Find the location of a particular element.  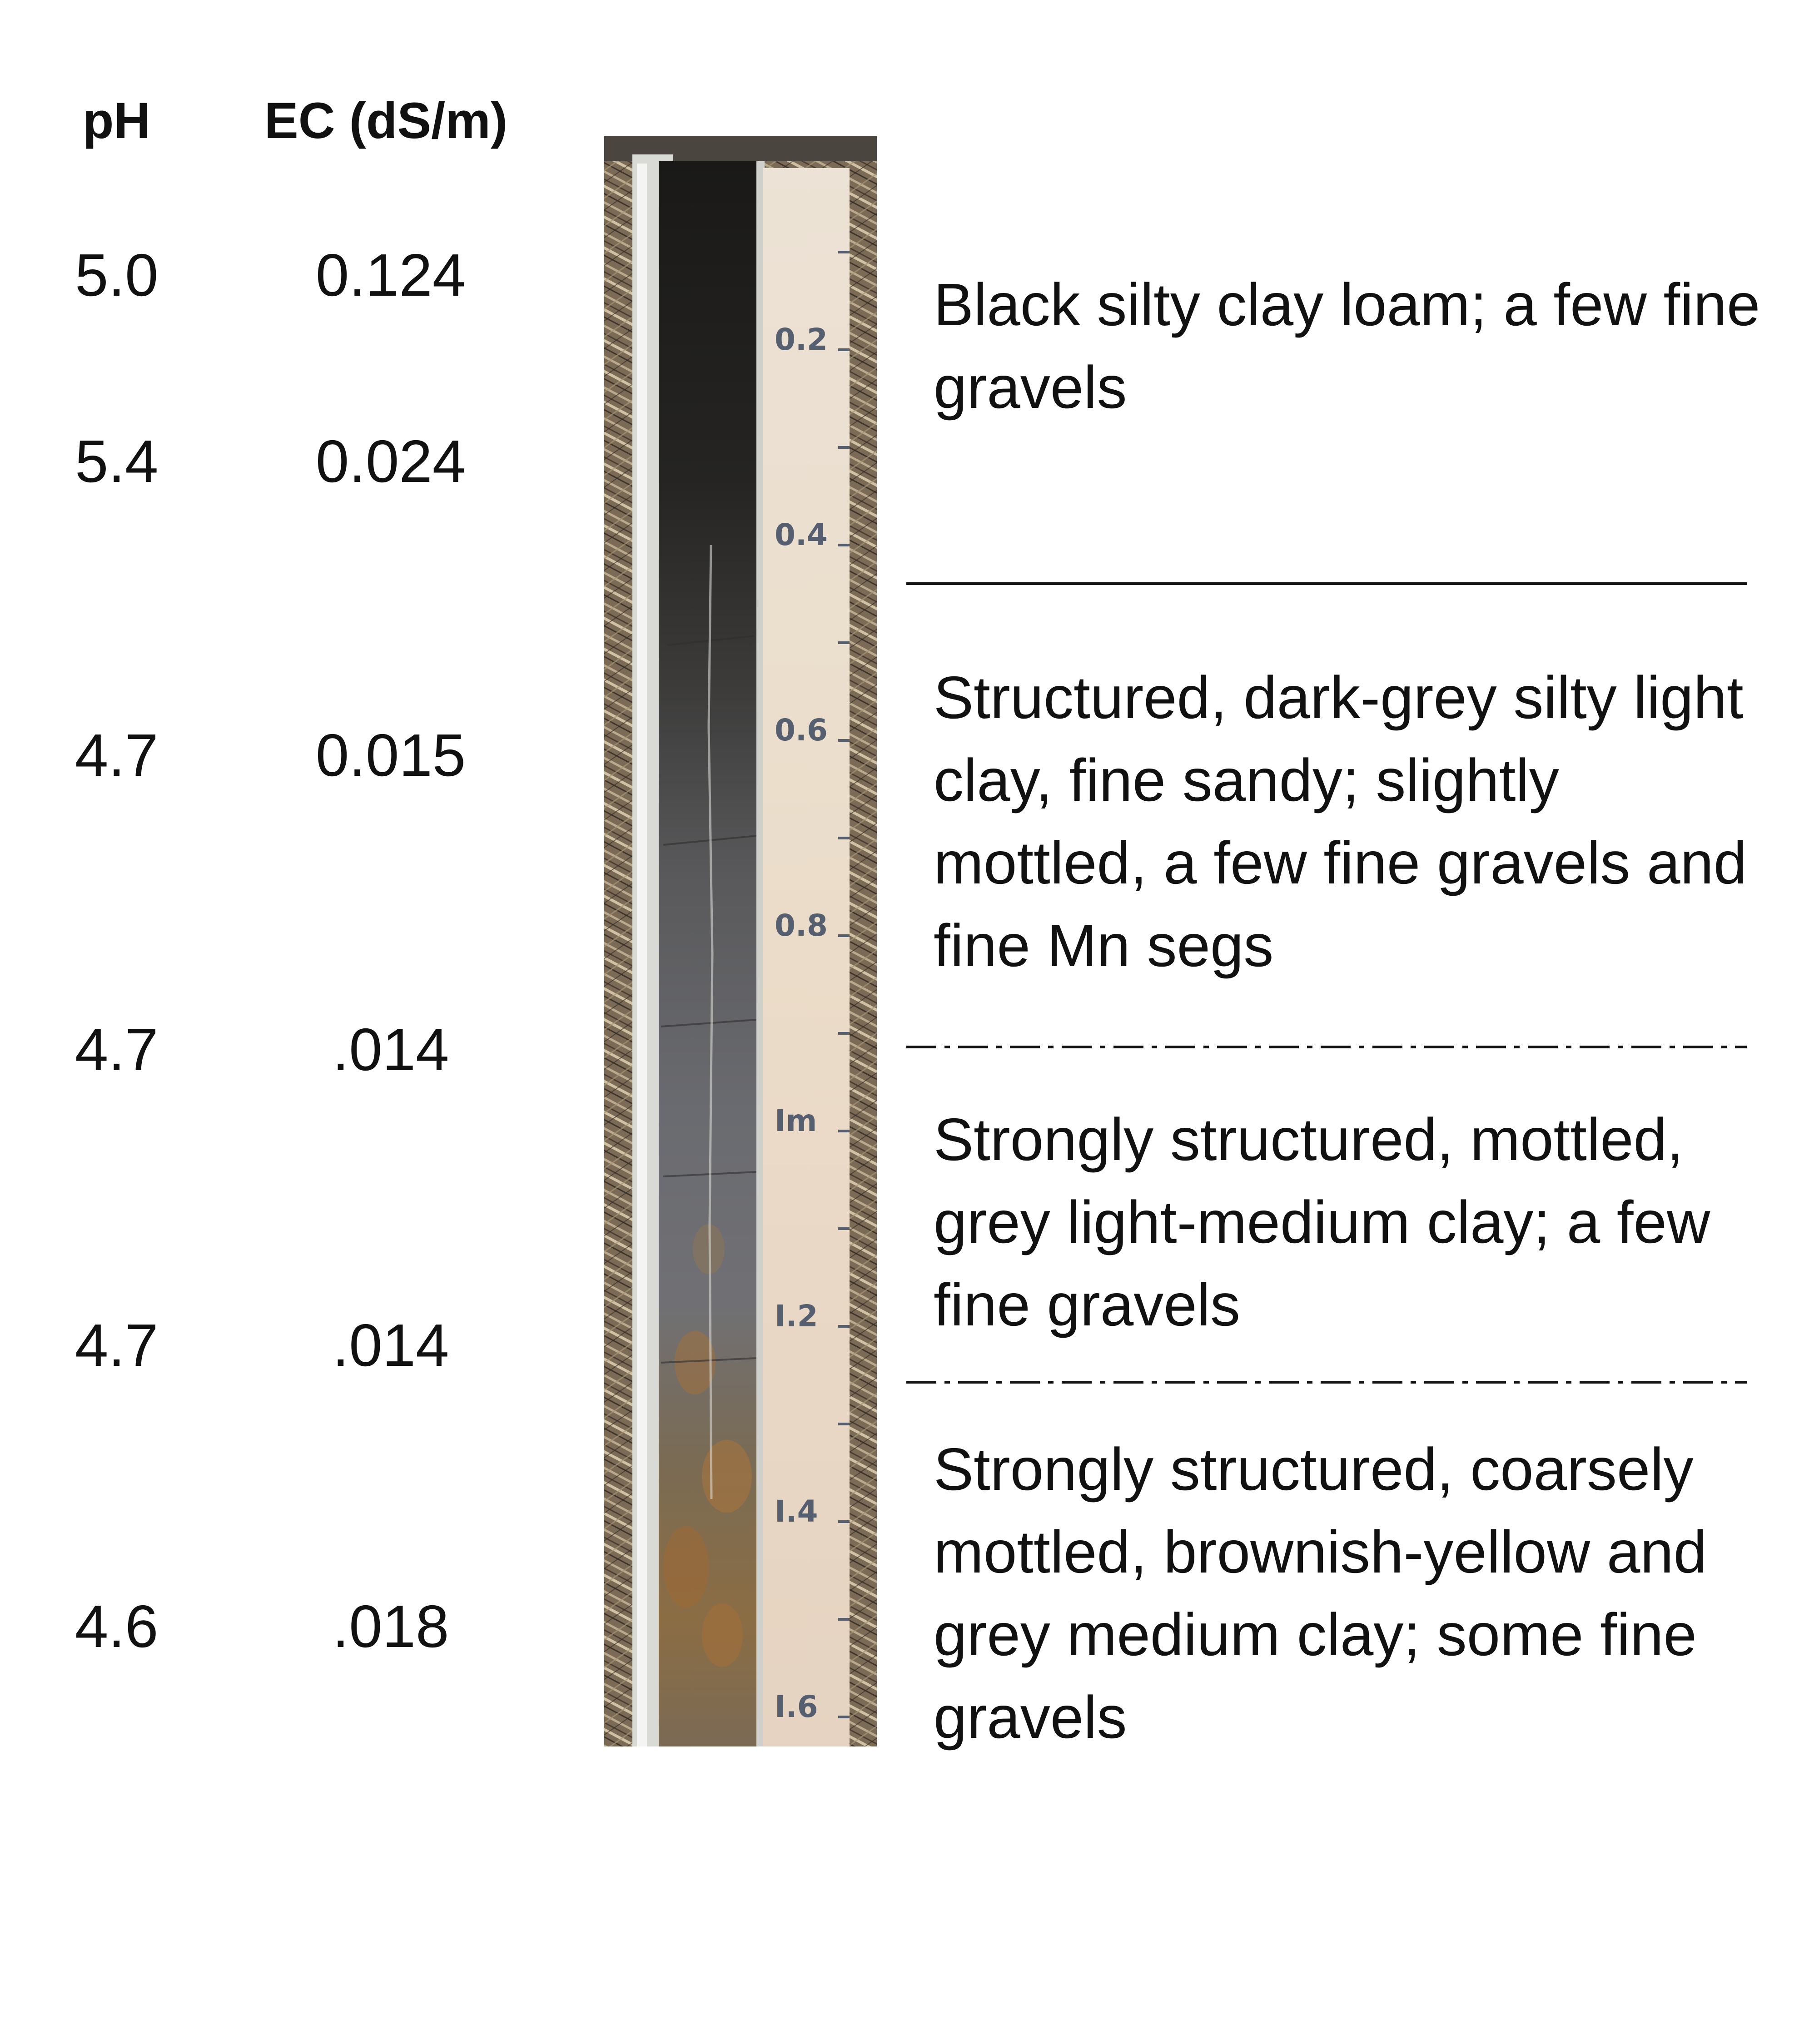

ph-value: 4.6 is located at coordinates (117, 1626).